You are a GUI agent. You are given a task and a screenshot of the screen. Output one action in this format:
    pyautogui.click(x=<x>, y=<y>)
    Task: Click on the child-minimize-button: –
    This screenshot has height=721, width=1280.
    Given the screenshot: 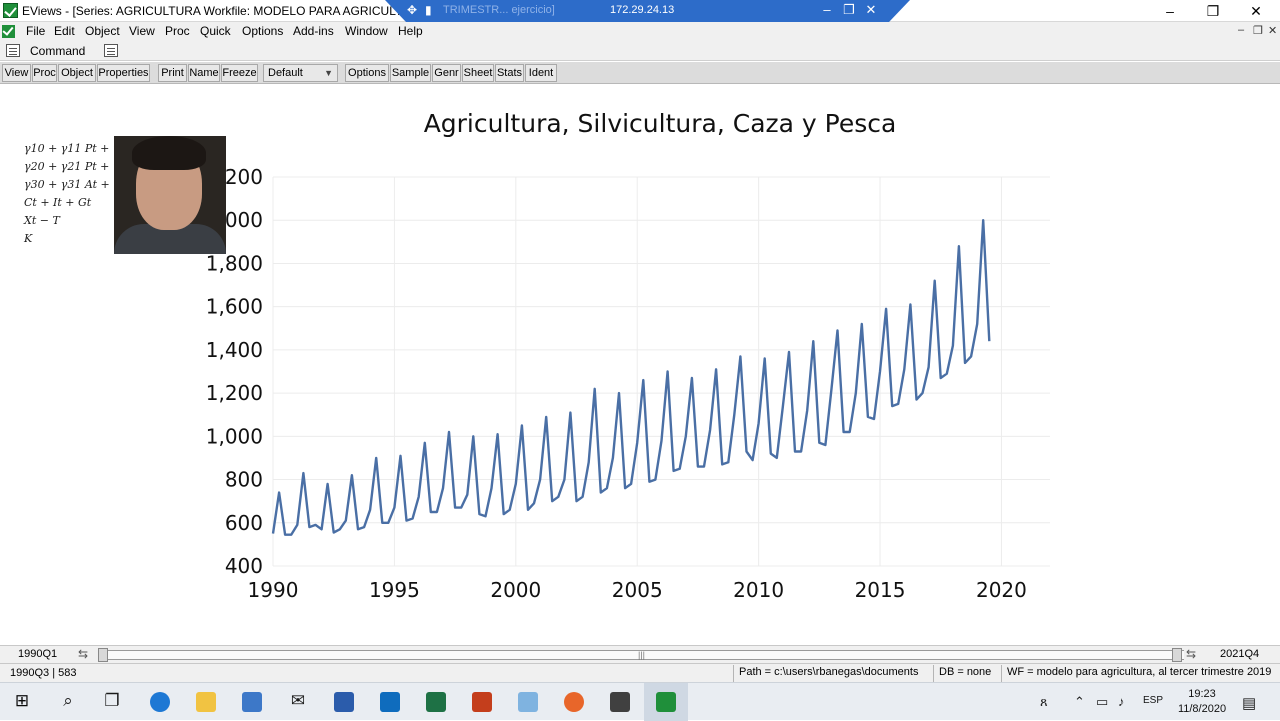 What is the action you would take?
    pyautogui.click(x=1241, y=30)
    